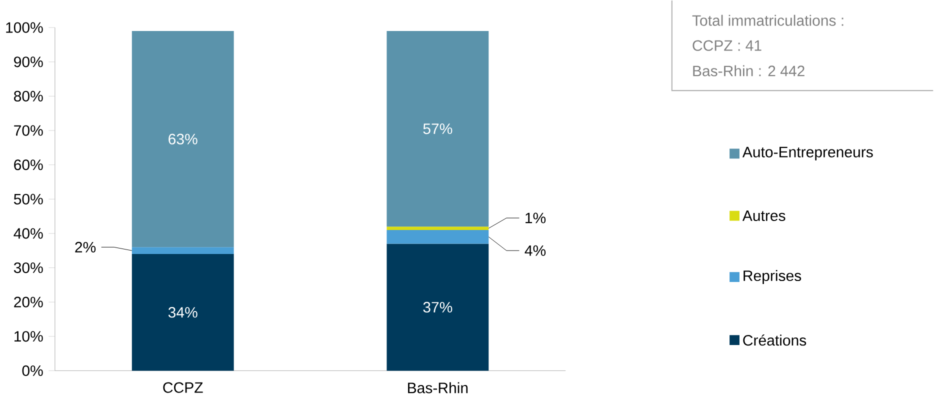 The image size is (934, 405). I want to click on legend-label: Auto-Entrepreneurs, so click(807, 153).